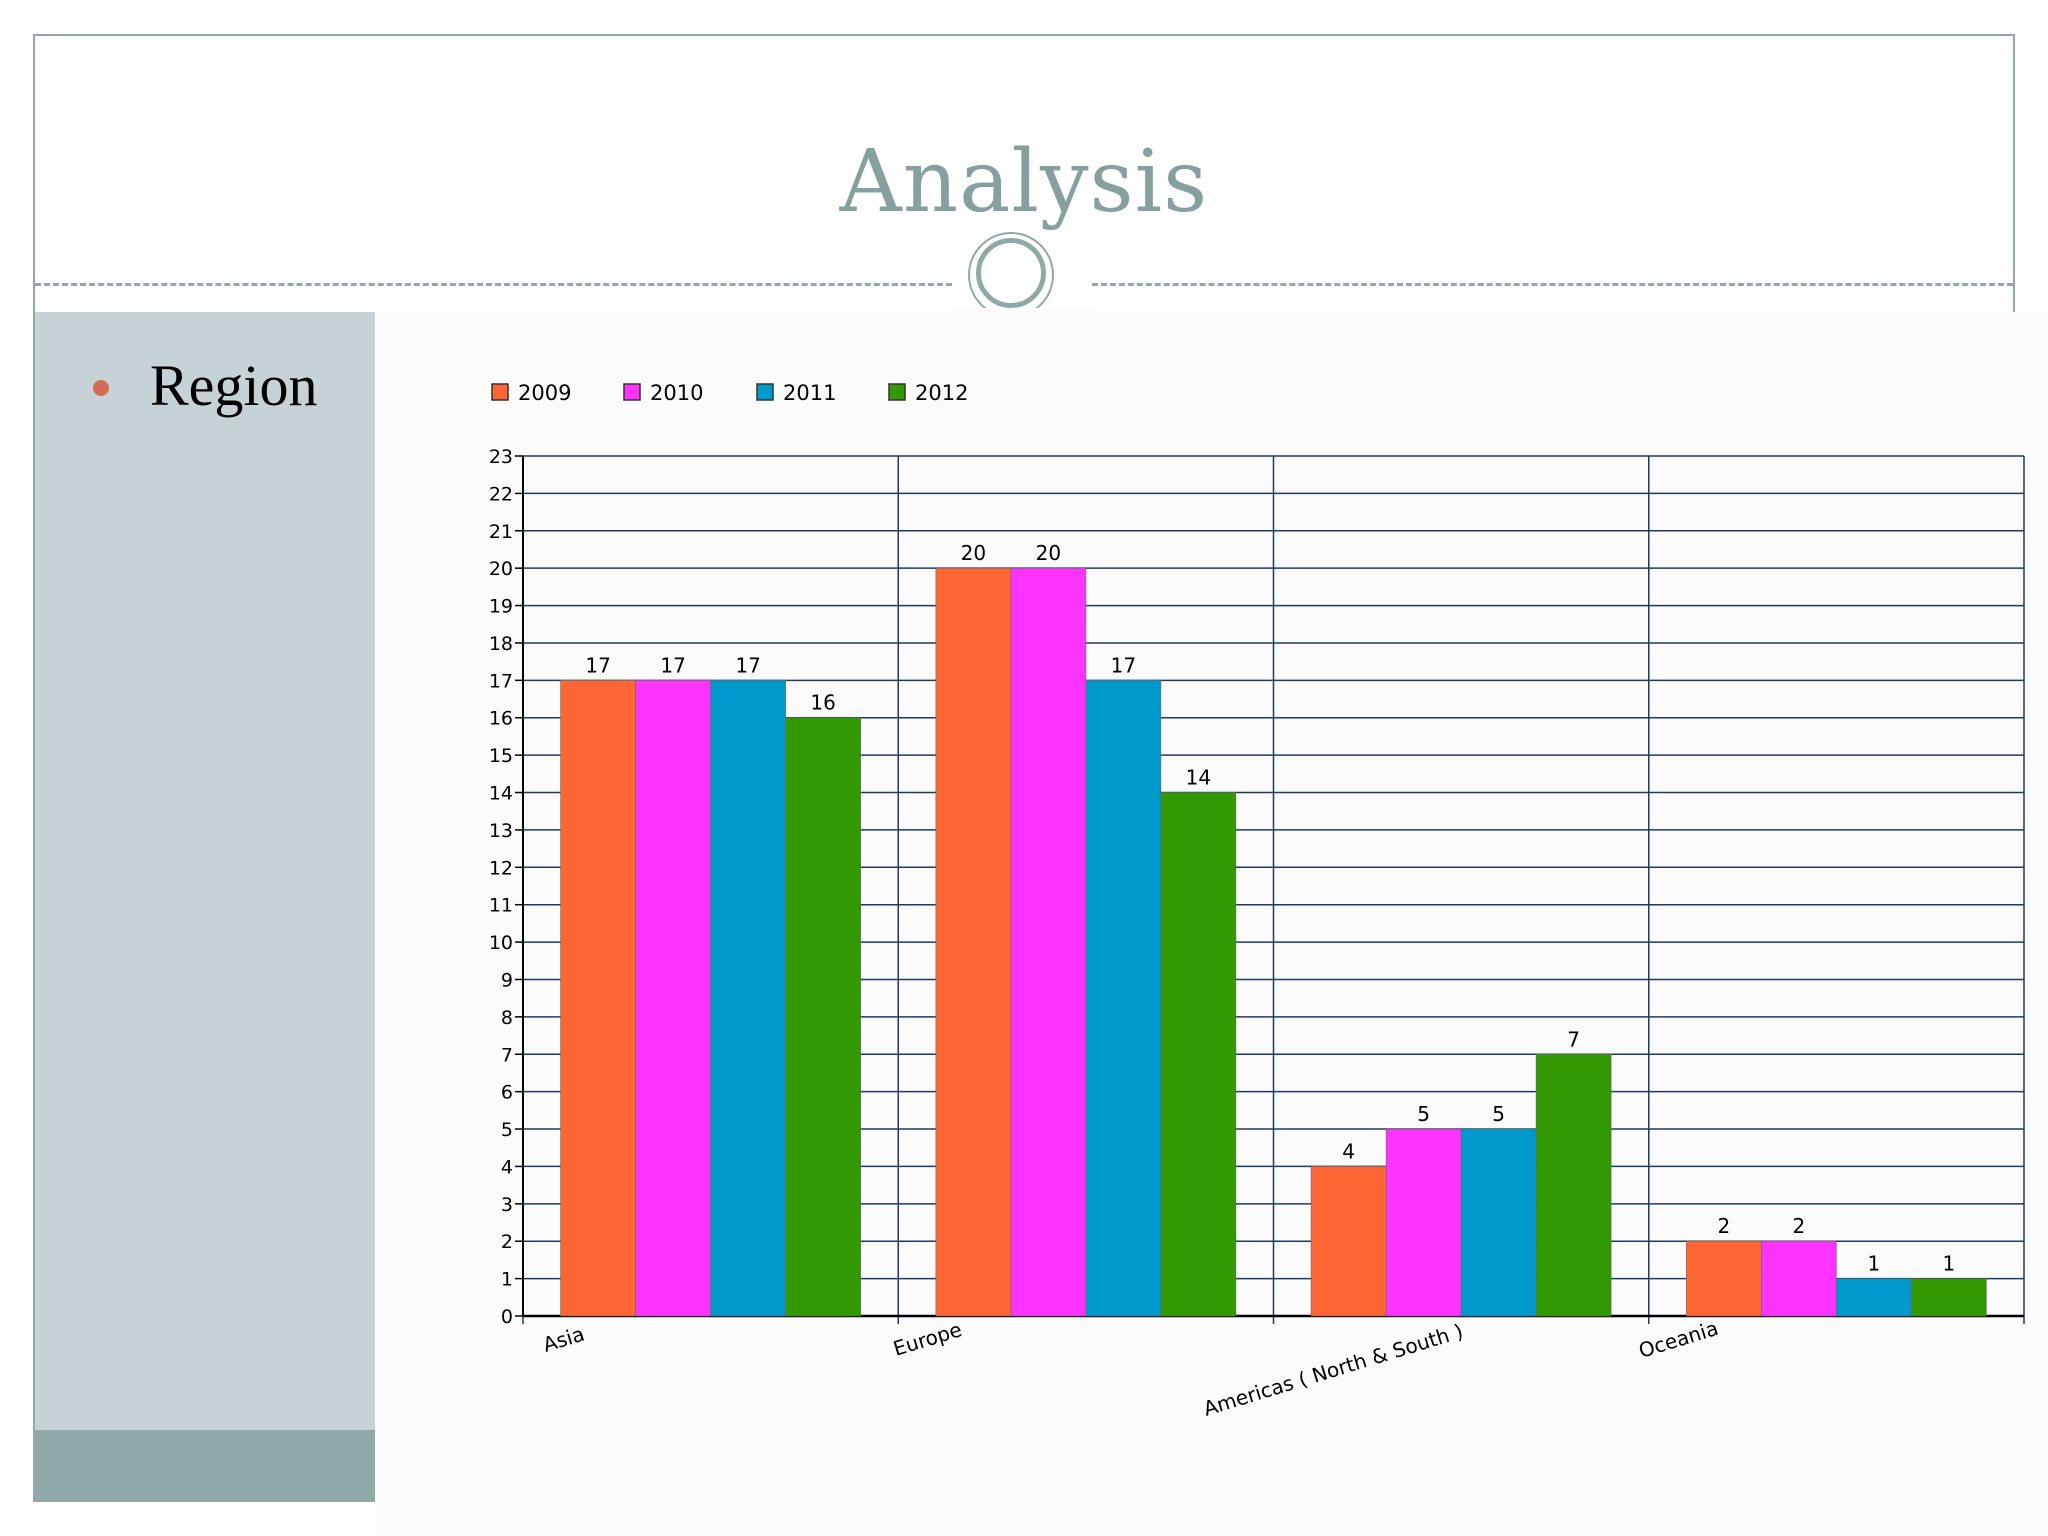 This screenshot has height=1536, width=2048. Describe the element at coordinates (501, 756) in the screenshot. I see `y-tick-label: 15` at that location.